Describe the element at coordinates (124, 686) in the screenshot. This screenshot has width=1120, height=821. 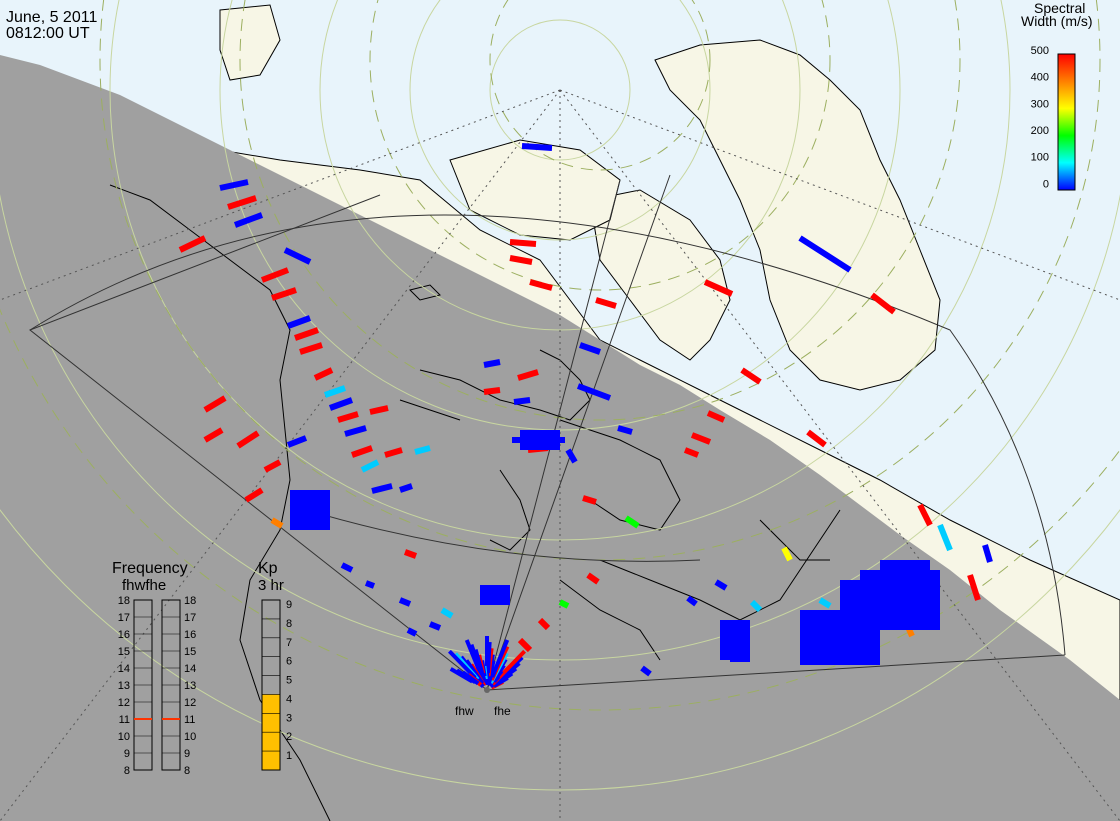
I see `frequency-tick-left: 13` at that location.